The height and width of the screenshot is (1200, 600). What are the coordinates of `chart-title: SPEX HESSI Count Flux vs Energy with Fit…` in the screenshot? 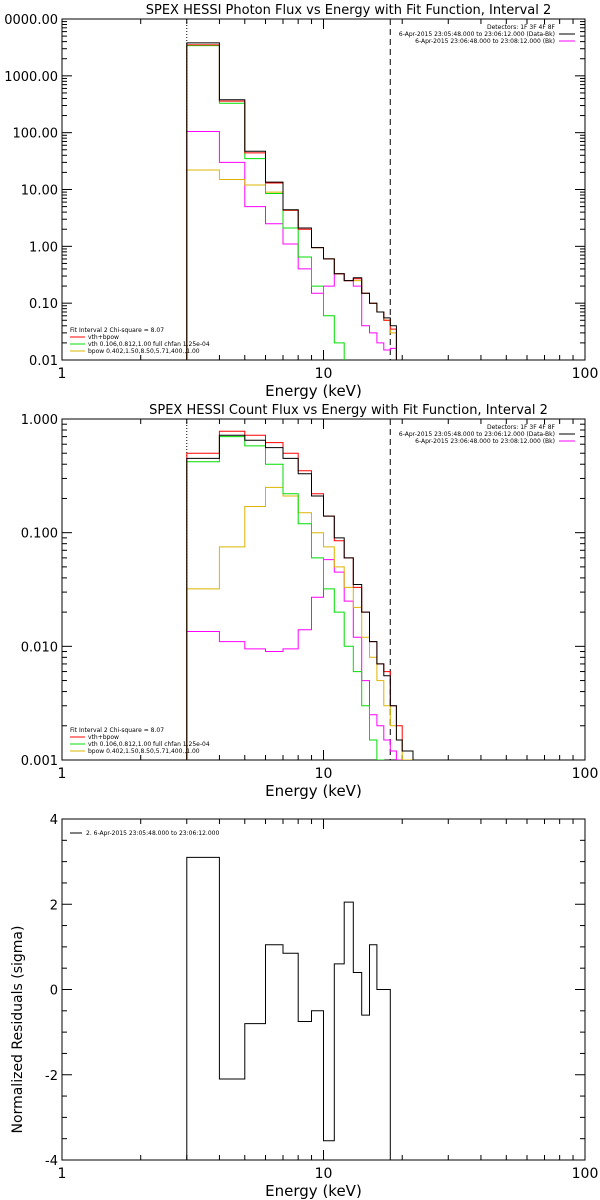 It's located at (348, 410).